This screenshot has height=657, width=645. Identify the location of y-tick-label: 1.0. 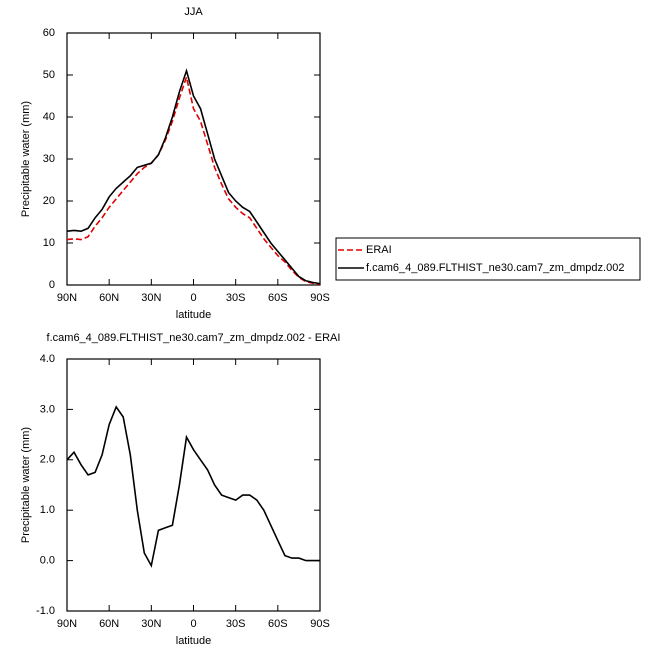
(47, 510).